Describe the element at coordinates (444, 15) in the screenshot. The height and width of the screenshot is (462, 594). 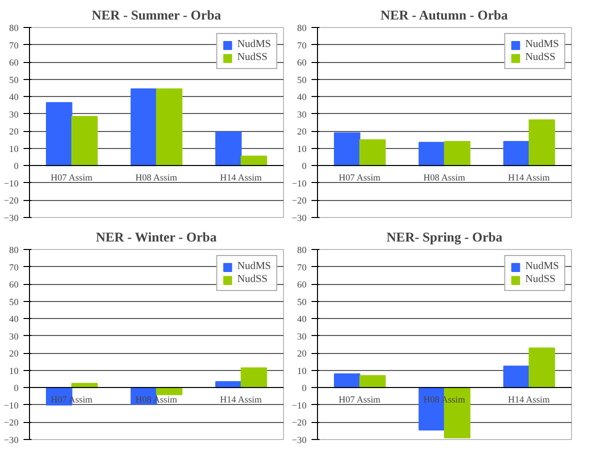
I see `chart-title: NER - Autumn - Orba` at that location.